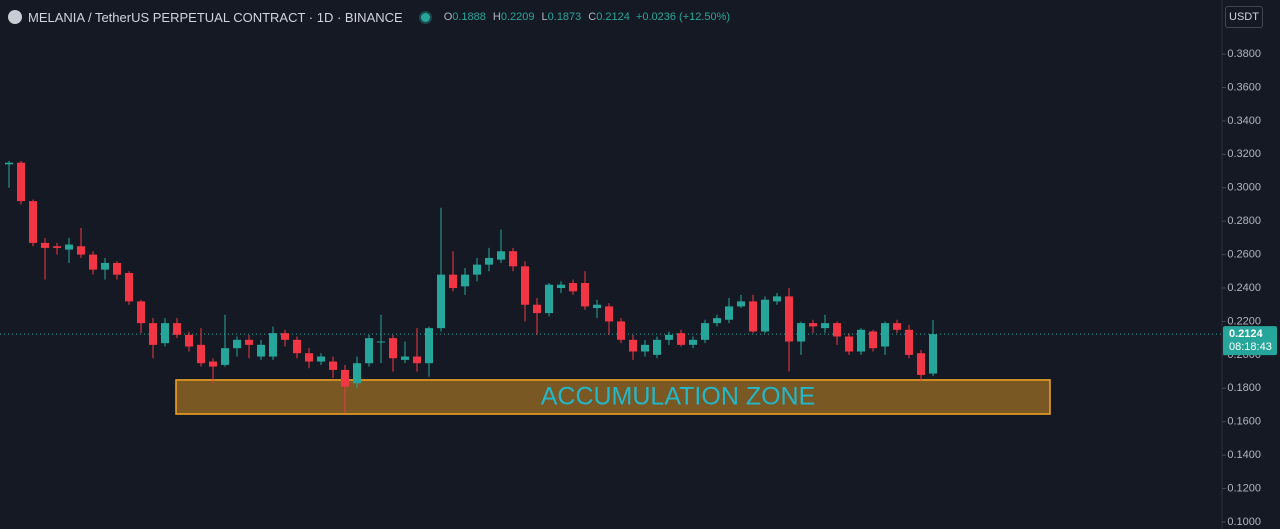  What do you see at coordinates (15, 17) in the screenshot?
I see `symbol-logo` at bounding box center [15, 17].